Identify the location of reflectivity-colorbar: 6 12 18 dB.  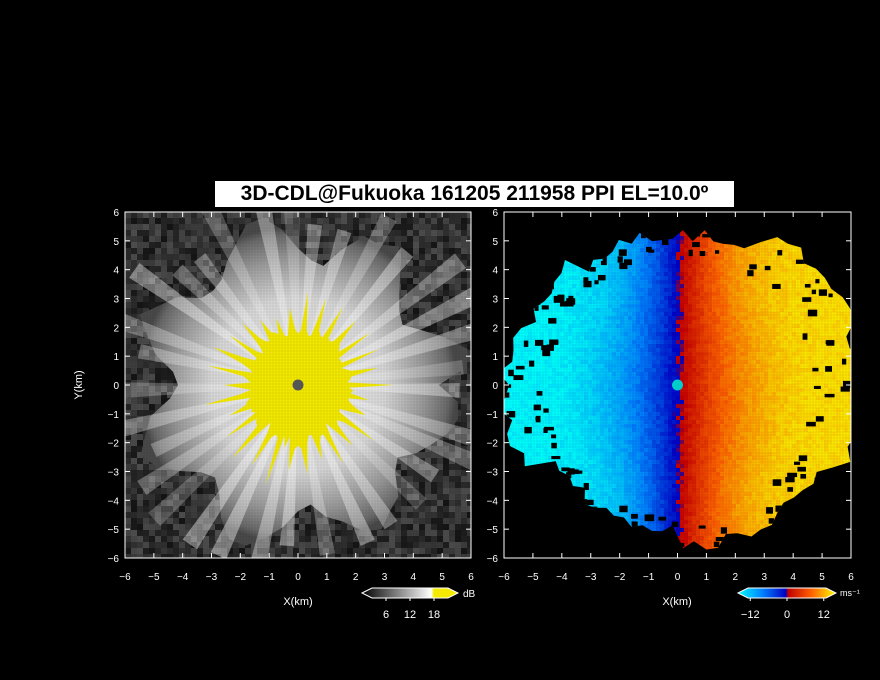
(418, 604).